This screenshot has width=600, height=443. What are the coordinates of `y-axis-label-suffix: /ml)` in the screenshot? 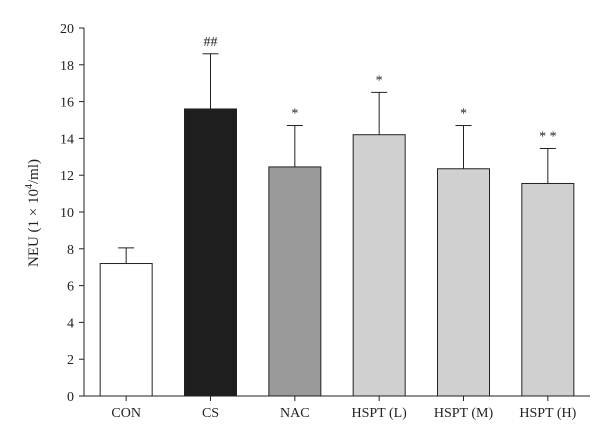 It's located at (34, 171).